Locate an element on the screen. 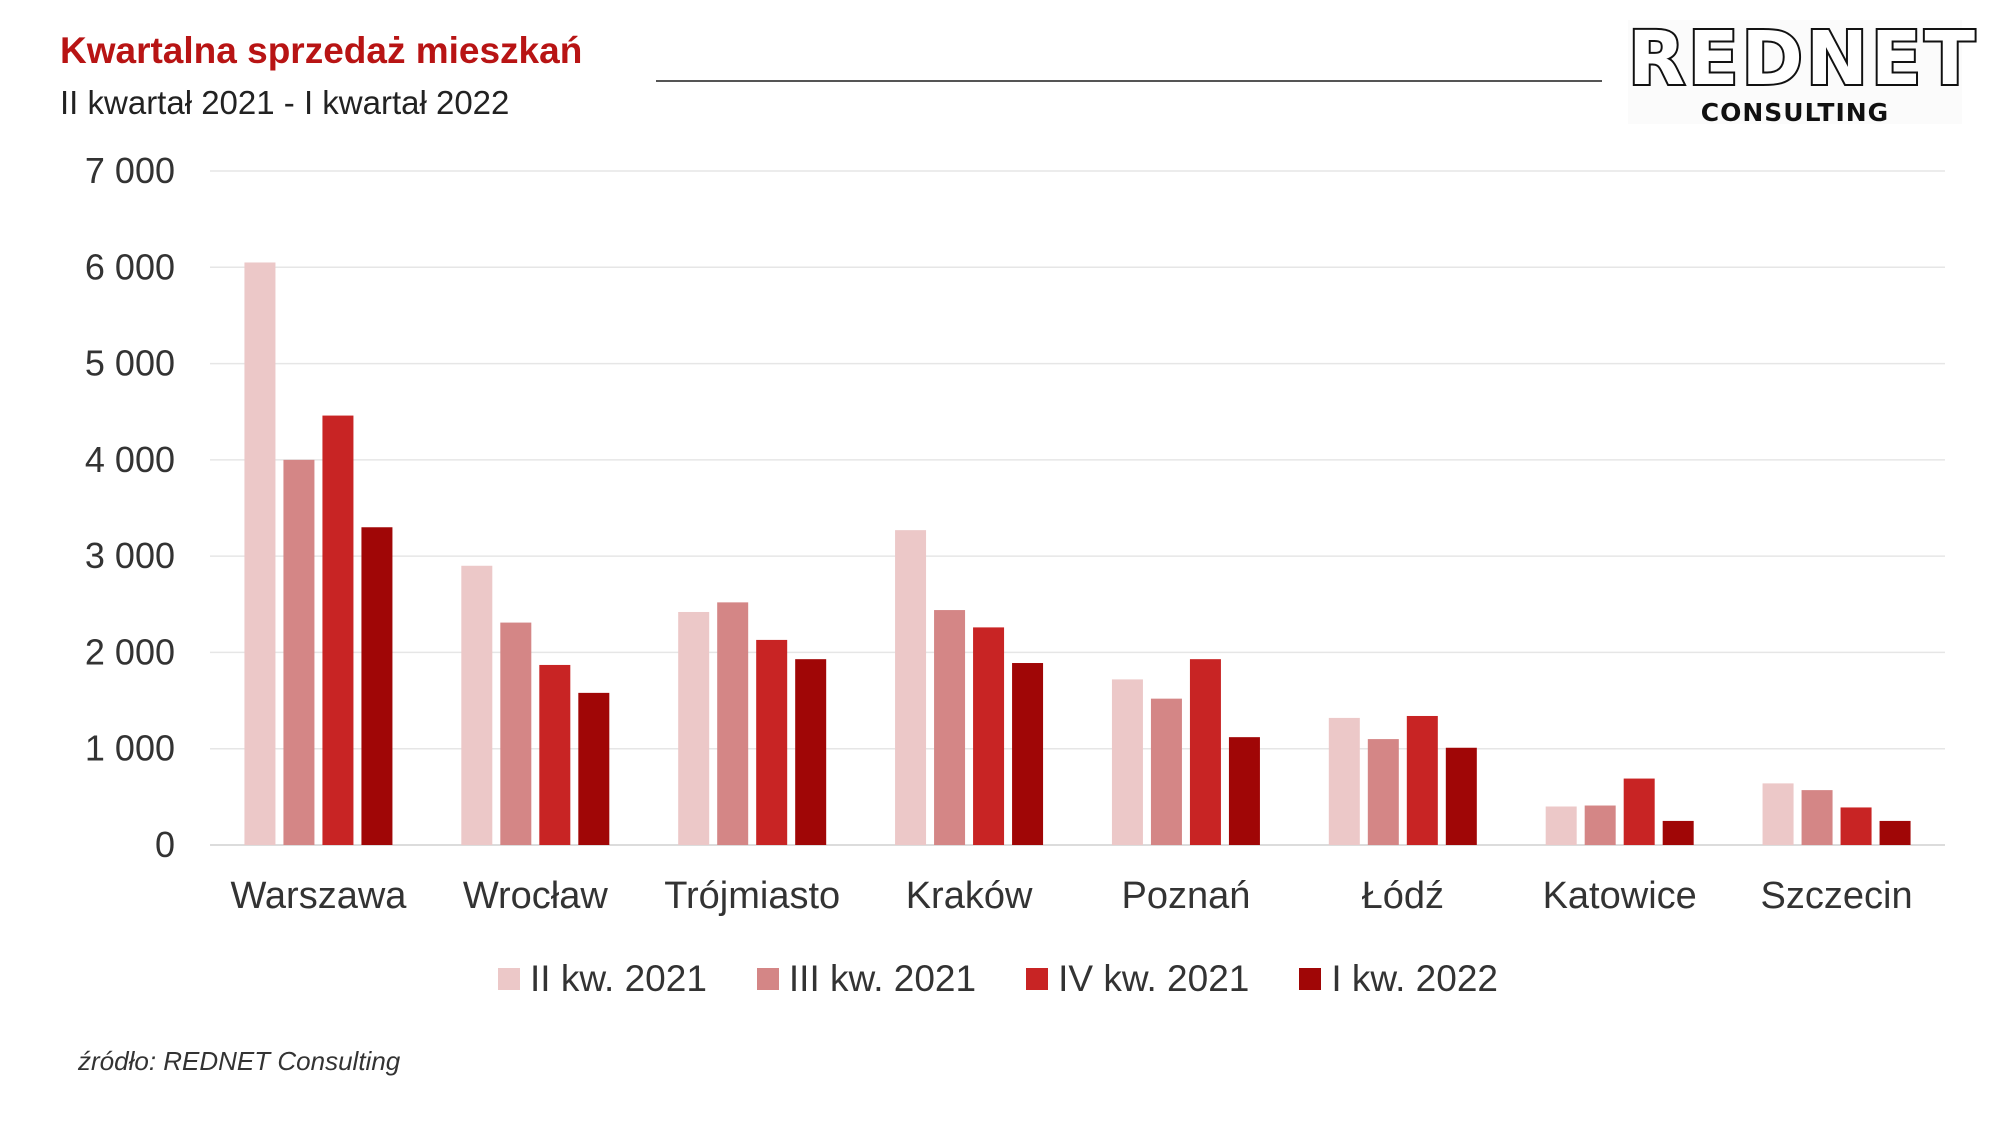  legend-item: III kw. 2021 is located at coordinates (866, 979).